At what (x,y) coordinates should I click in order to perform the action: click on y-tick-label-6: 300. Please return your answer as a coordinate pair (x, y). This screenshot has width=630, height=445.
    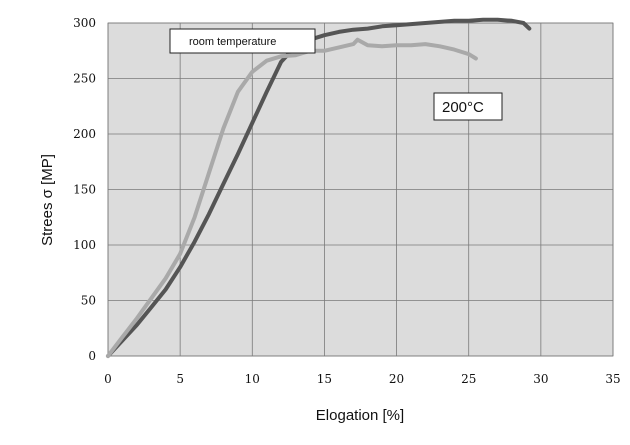
    Looking at the image, I should click on (84, 23).